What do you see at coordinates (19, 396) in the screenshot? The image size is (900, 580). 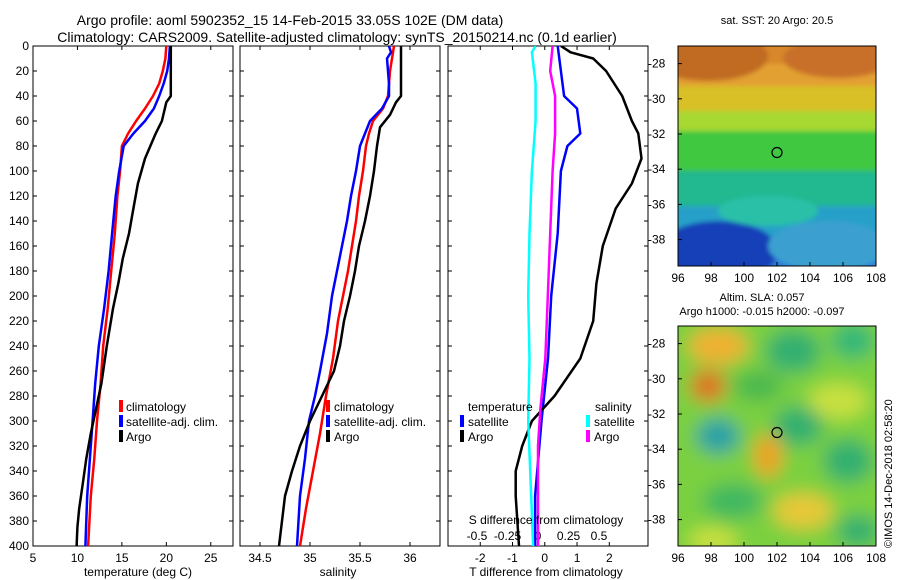 I see `depth-tick-label: 280` at bounding box center [19, 396].